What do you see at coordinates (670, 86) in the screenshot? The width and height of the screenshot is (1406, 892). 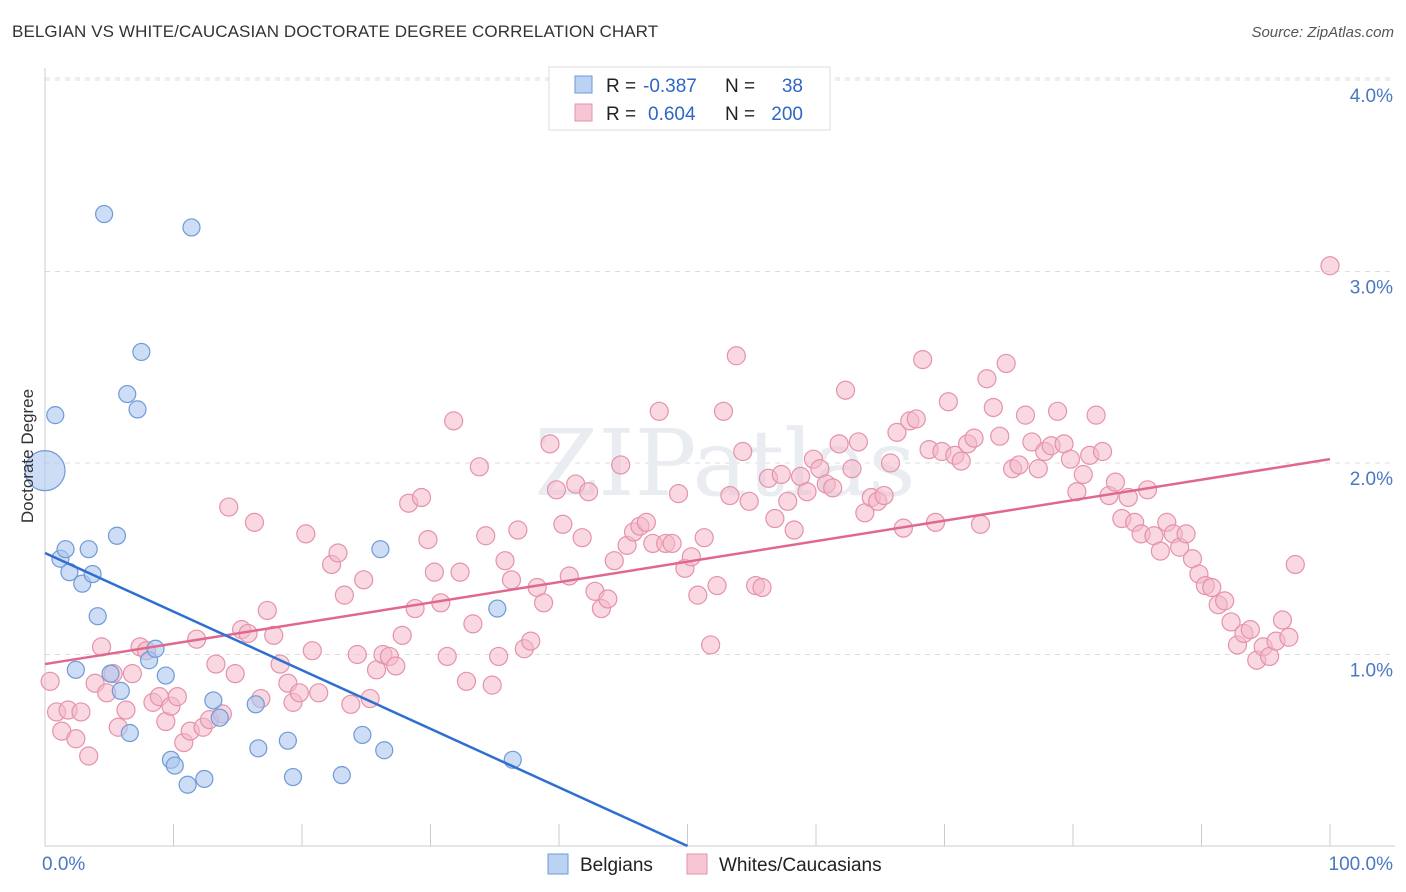 I see `legend-r-value-0: -0.387` at bounding box center [670, 86].